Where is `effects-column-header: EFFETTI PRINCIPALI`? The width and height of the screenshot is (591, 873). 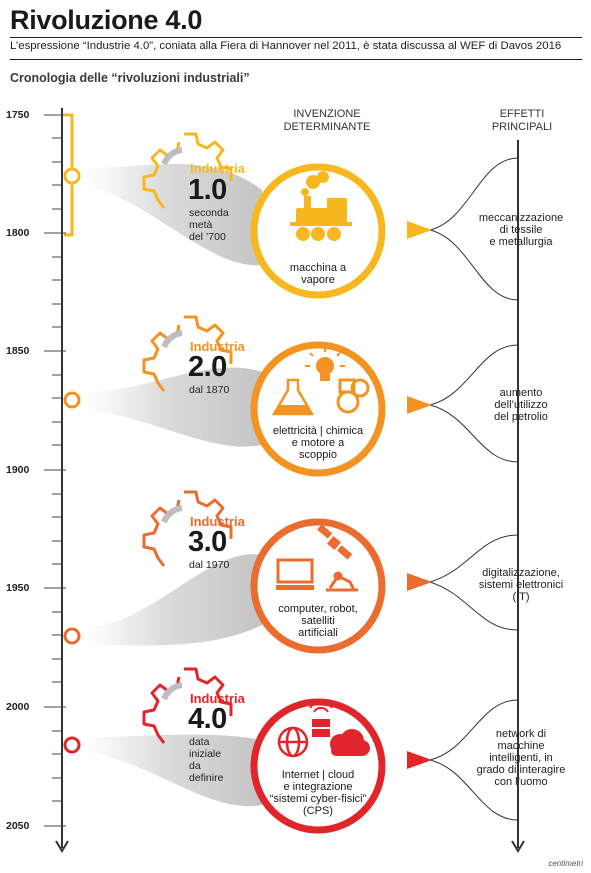 effects-column-header: EFFETTI PRINCIPALI is located at coordinates (522, 121).